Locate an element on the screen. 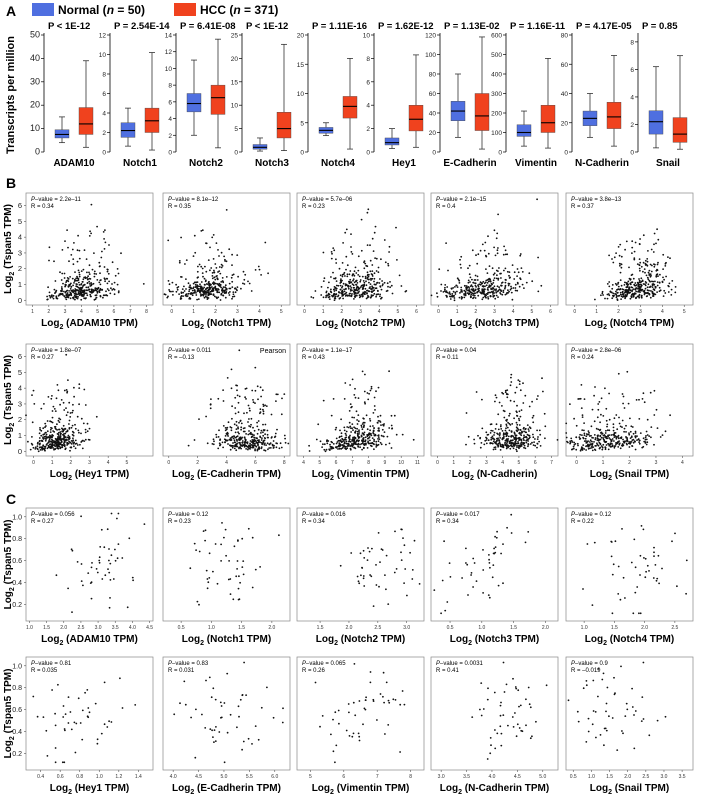 The height and width of the screenshot is (806, 709). y-tick-label: 4 is located at coordinates (632, 97).